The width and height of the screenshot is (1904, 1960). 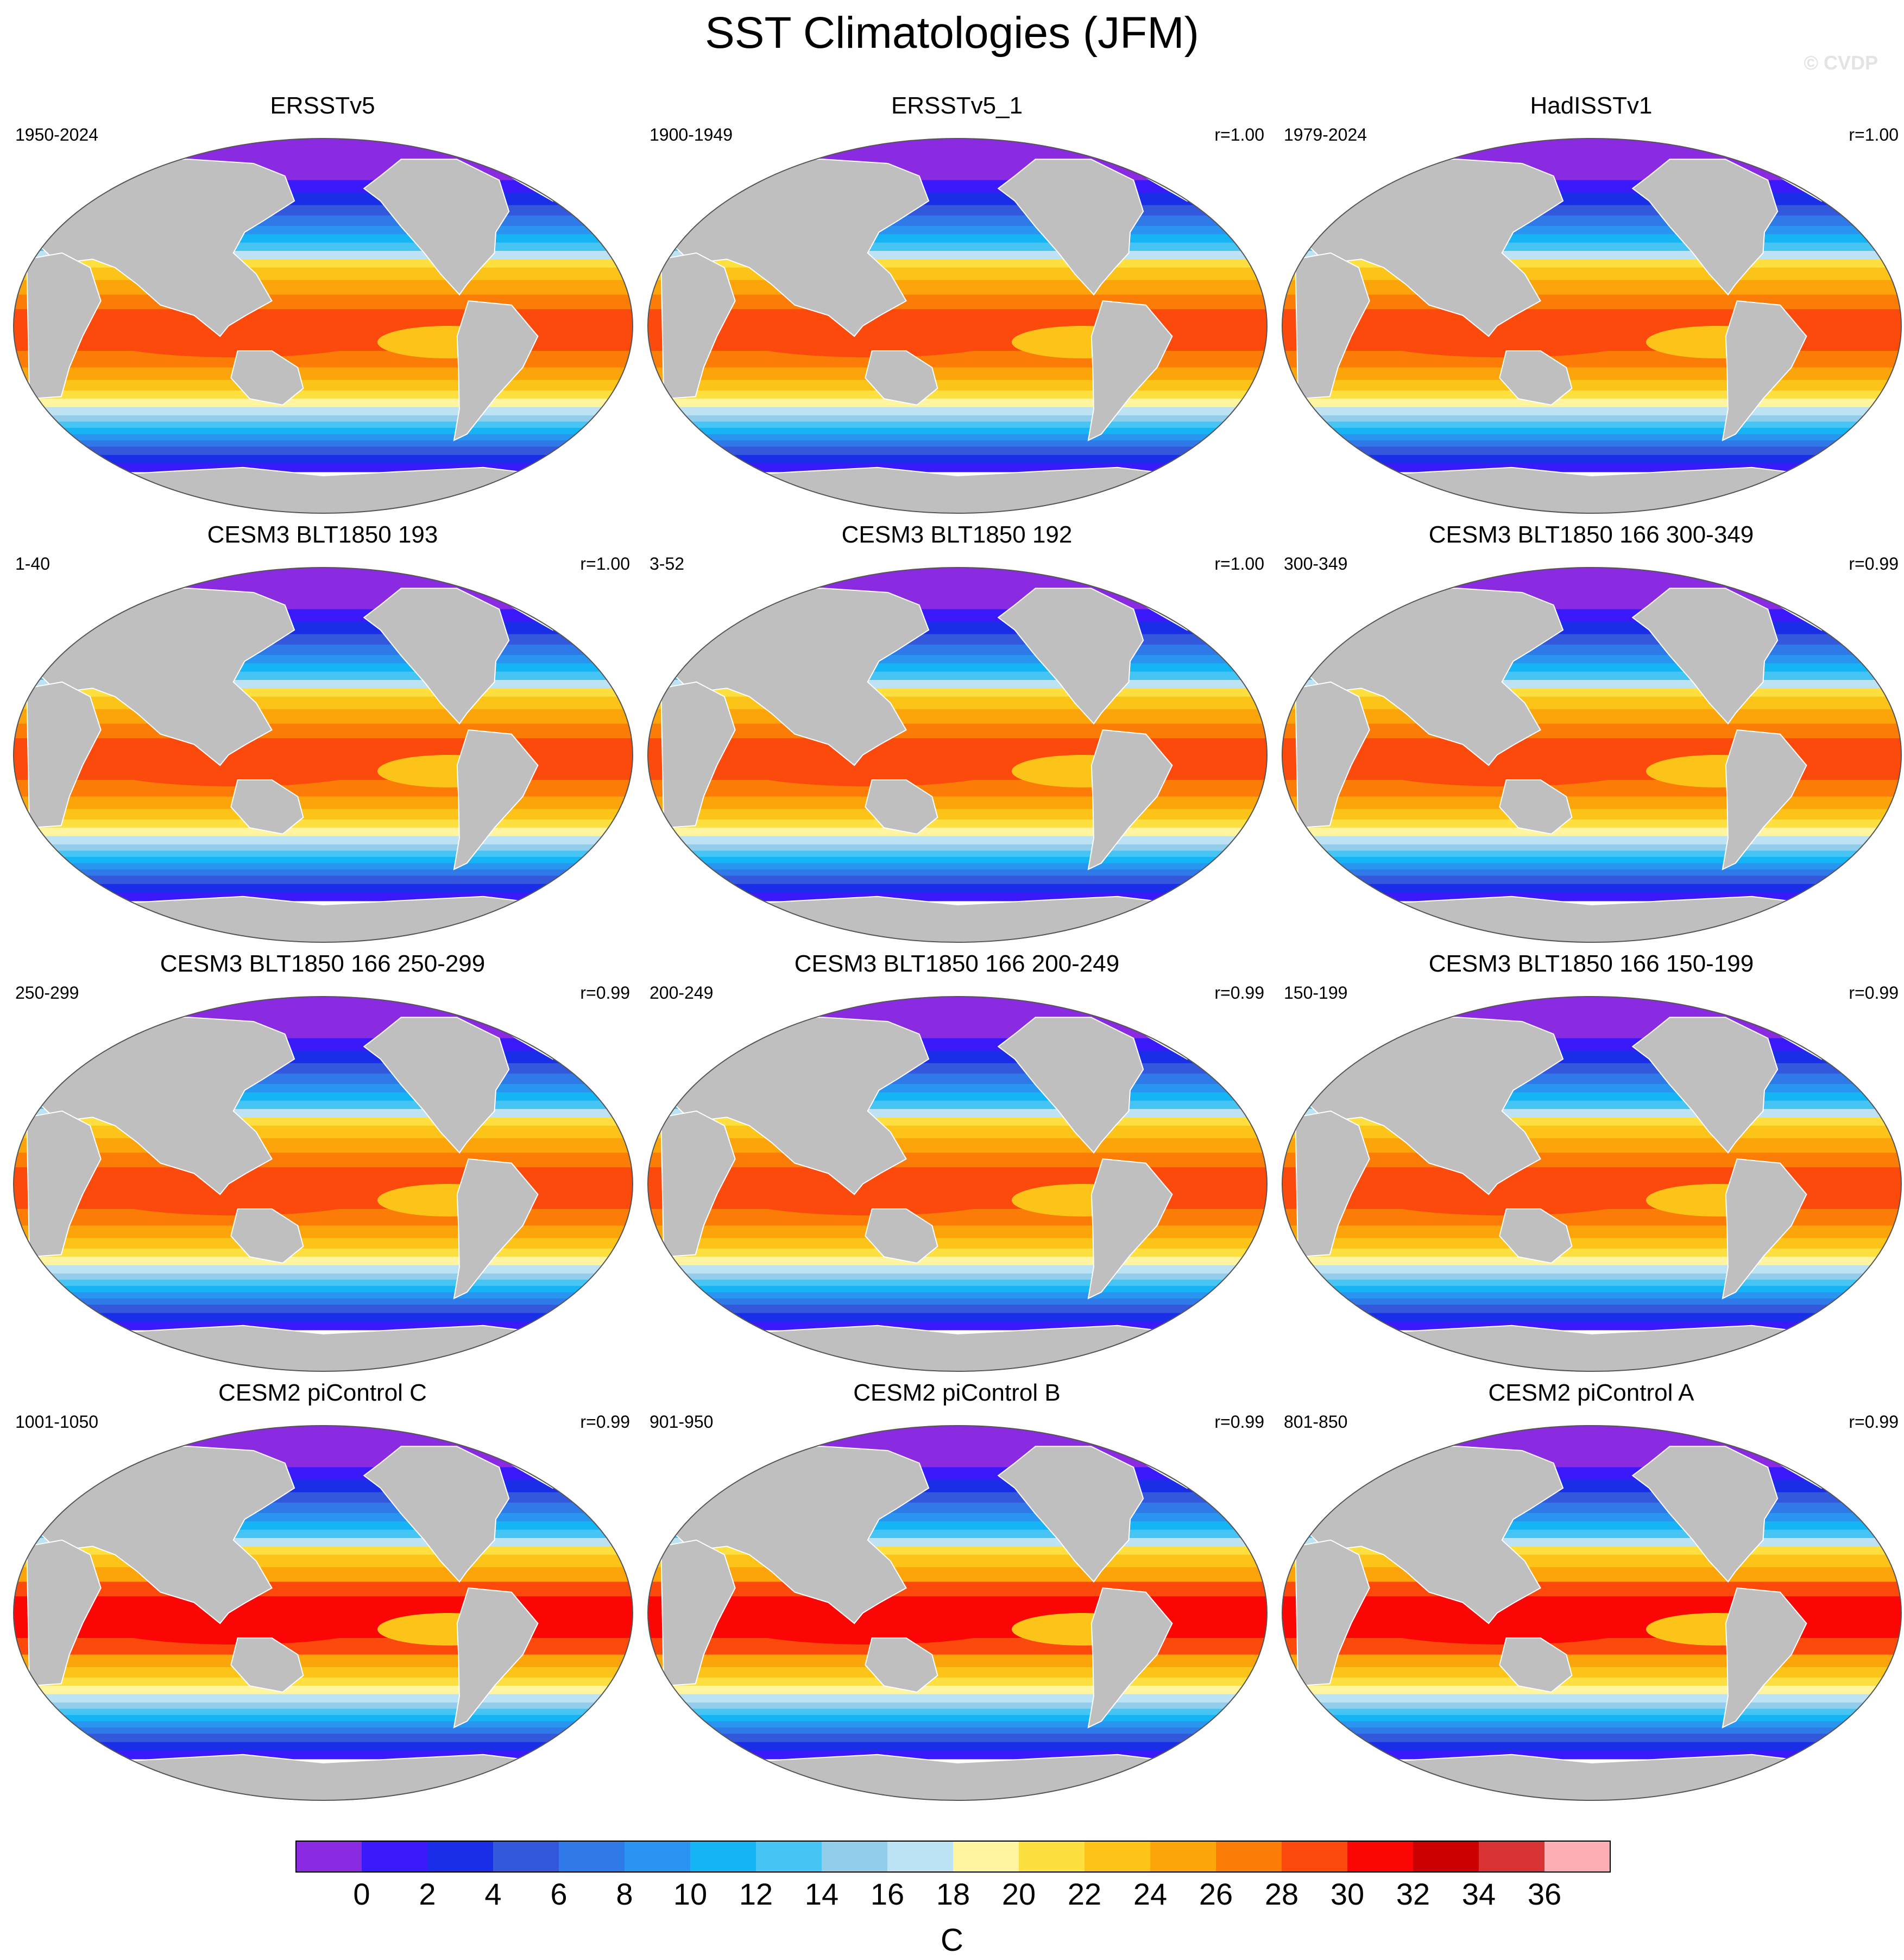 I want to click on colorbar-tick-label: 0, so click(x=361, y=1894).